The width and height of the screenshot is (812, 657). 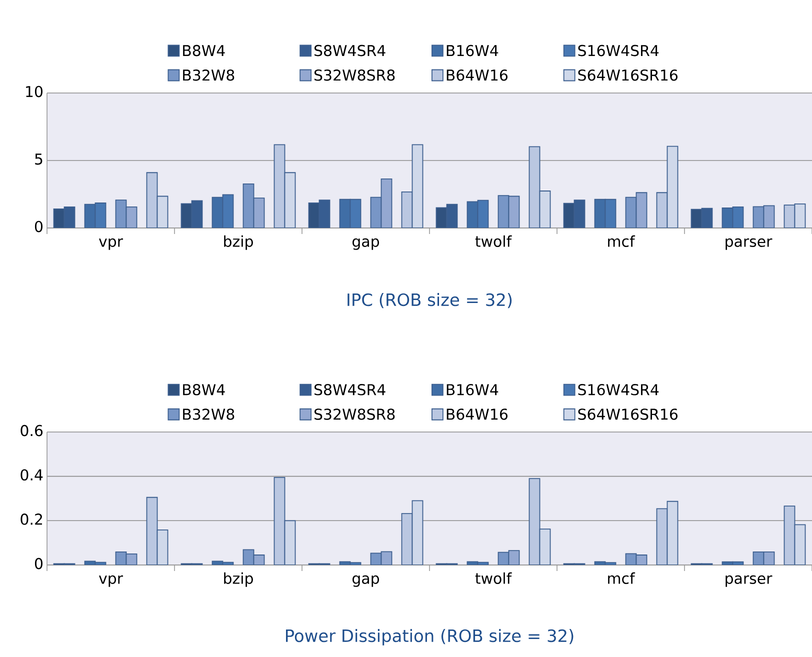 I want to click on y-tick-label: 10, so click(x=34, y=92).